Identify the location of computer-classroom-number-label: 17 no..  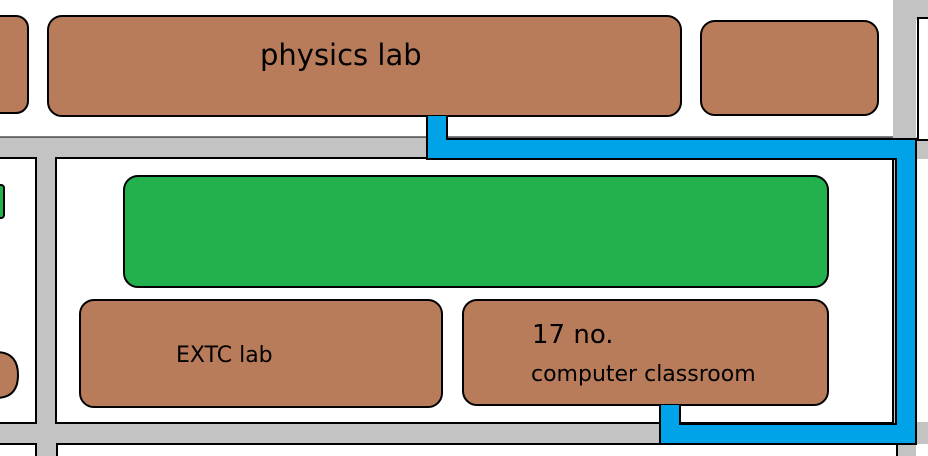
(573, 335).